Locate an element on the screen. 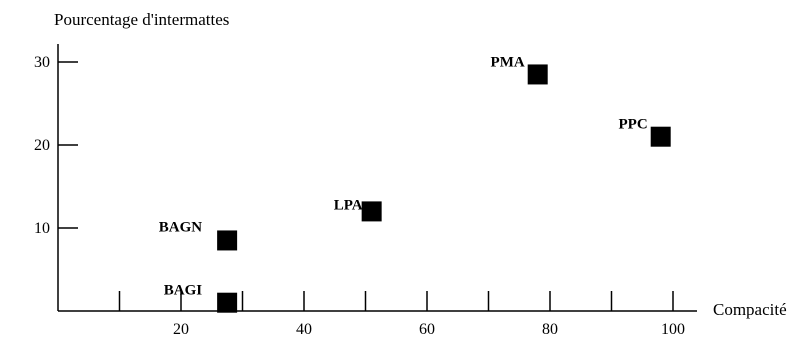  y-ticks: 10 20 30 is located at coordinates (56, 145).